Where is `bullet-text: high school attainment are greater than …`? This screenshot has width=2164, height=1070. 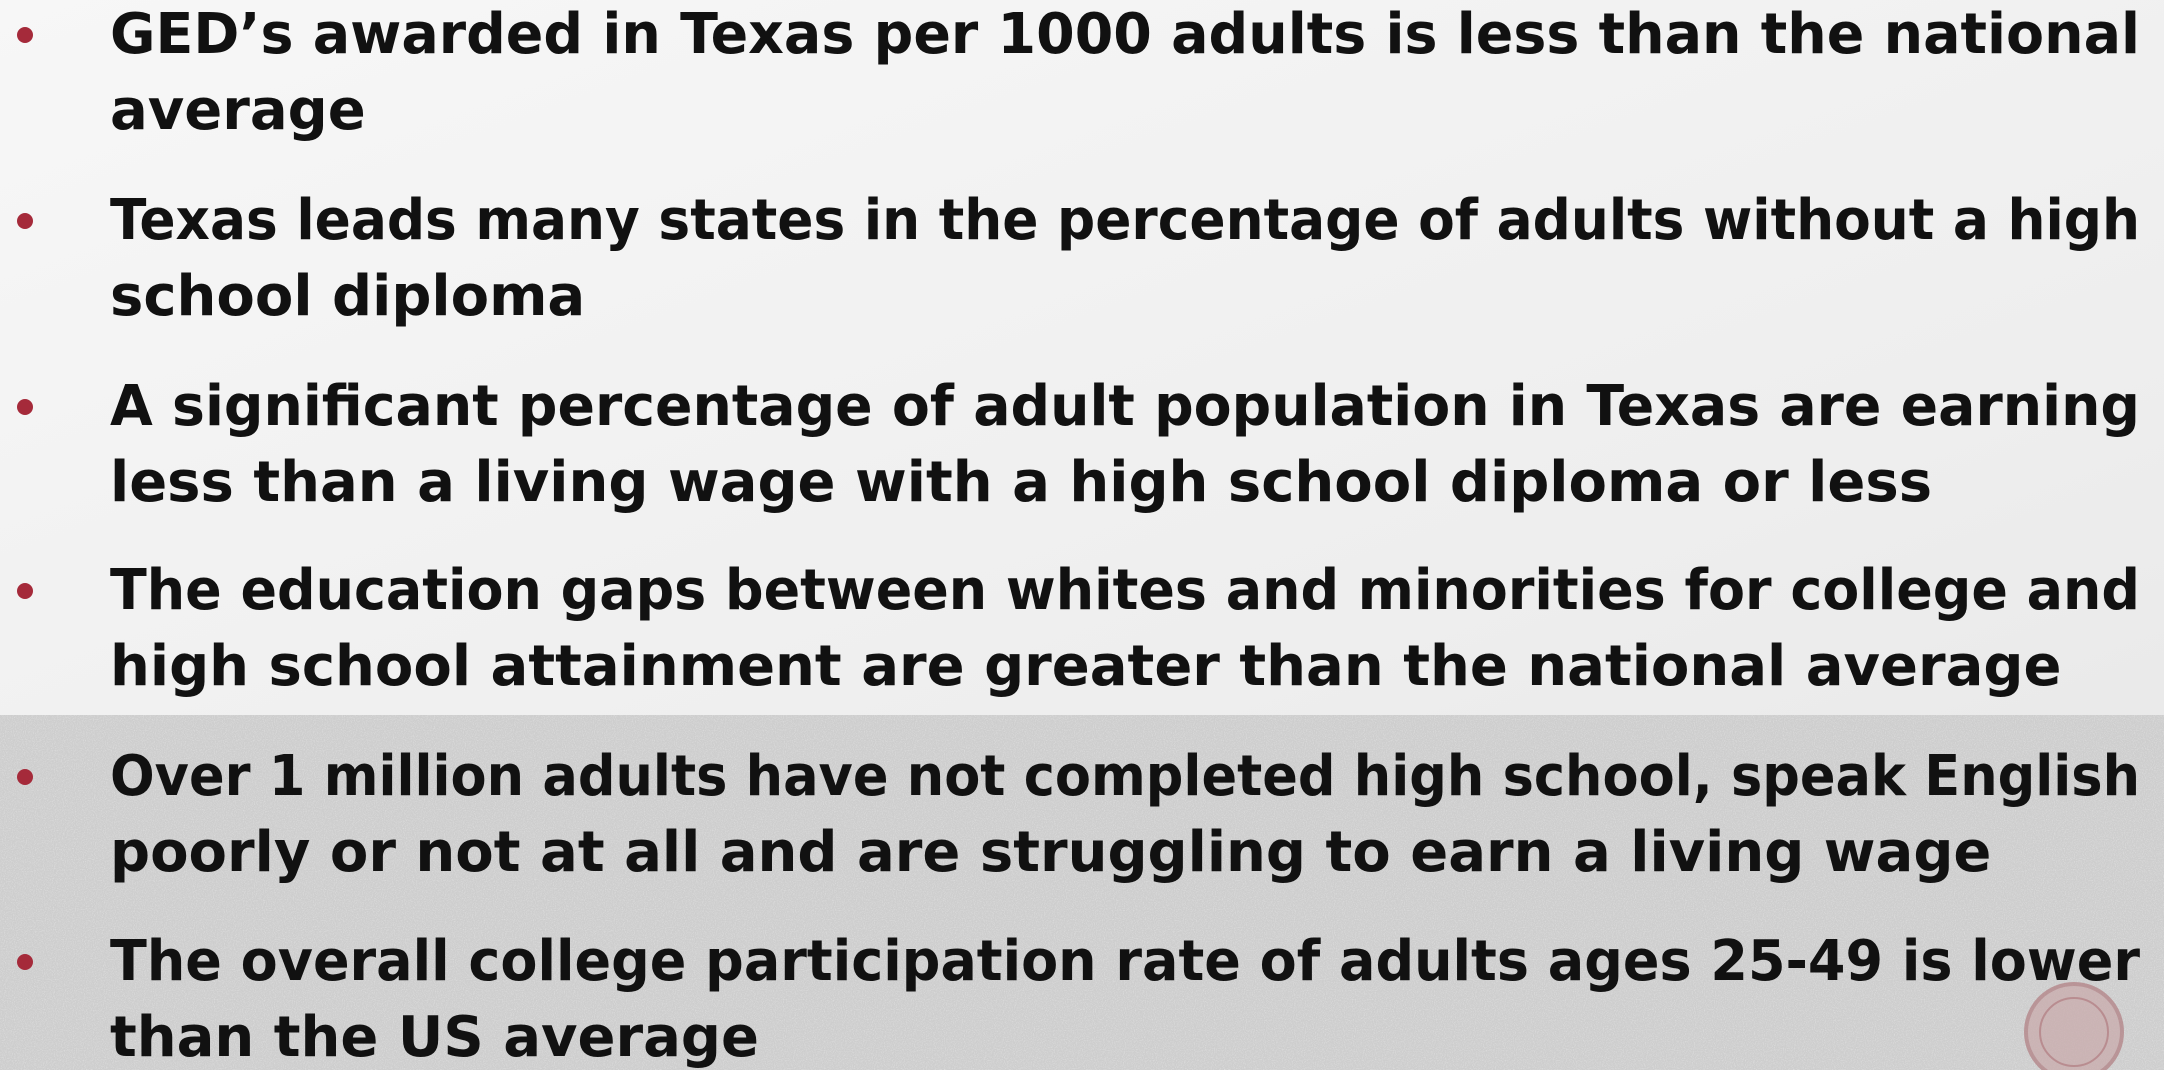
bullet-text: high school attainment are greater than … is located at coordinates (1086, 666).